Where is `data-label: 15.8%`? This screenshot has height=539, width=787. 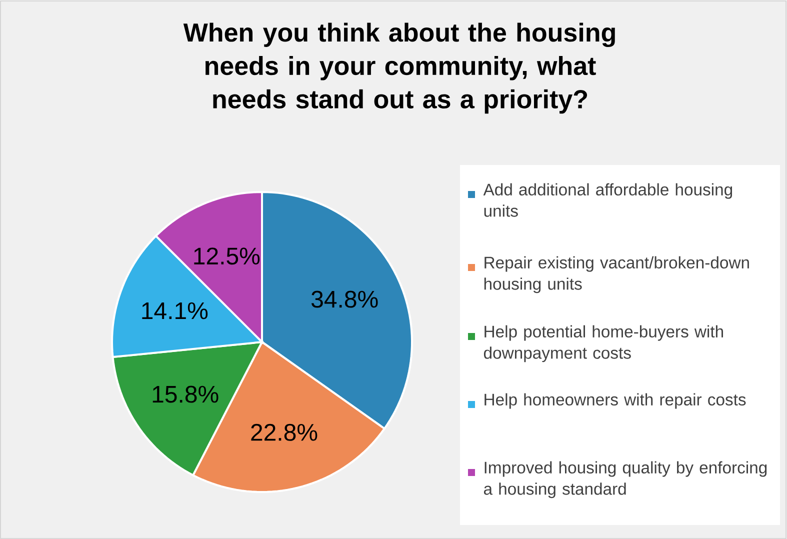 data-label: 15.8% is located at coordinates (185, 394).